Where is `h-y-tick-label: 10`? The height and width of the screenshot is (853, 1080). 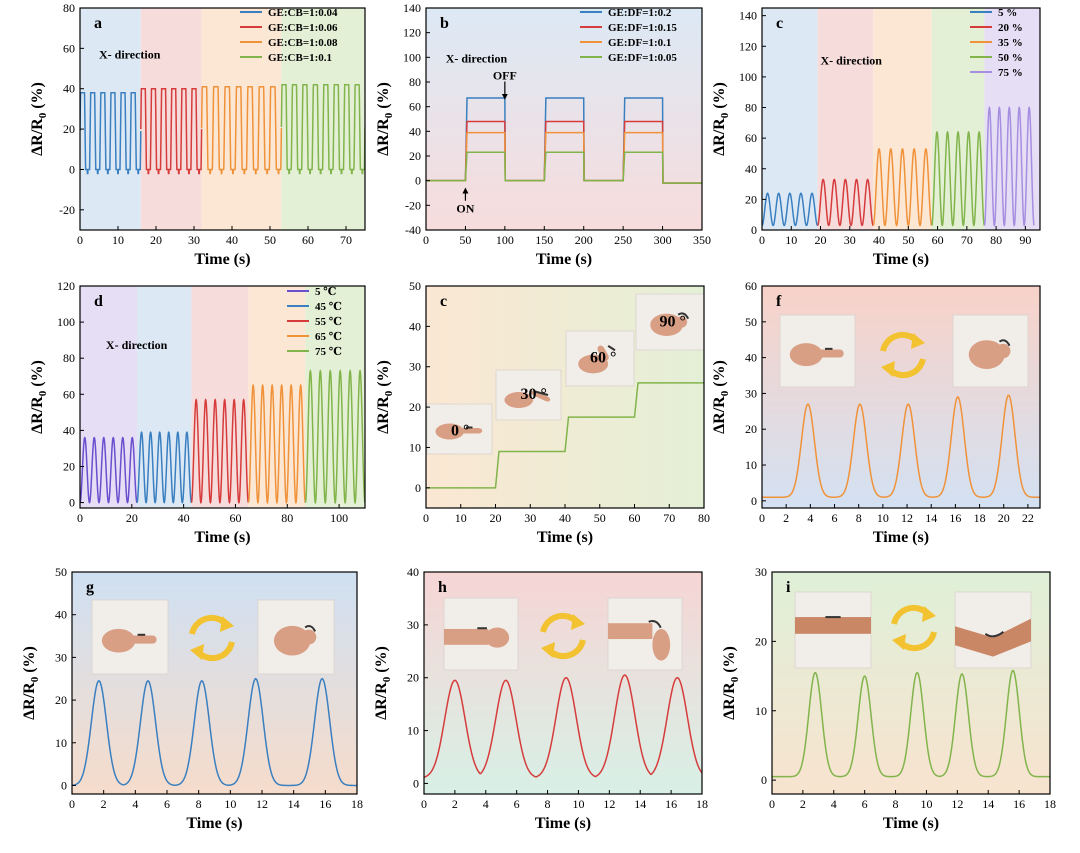
h-y-tick-label: 10 is located at coordinates (413, 731).